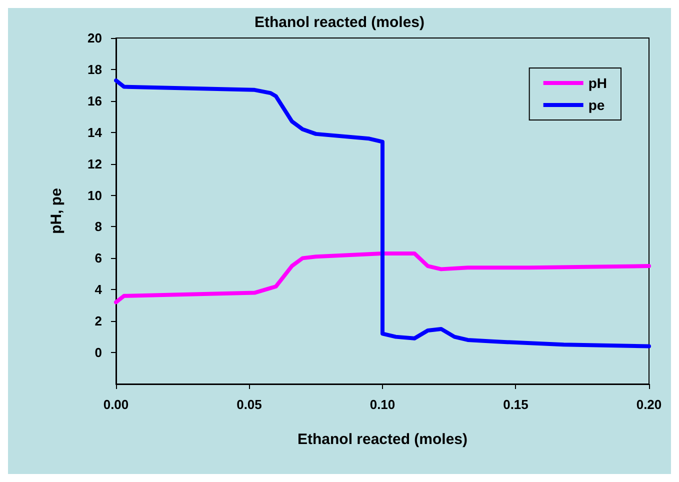  I want to click on y-tick-label: 4, so click(98, 290).